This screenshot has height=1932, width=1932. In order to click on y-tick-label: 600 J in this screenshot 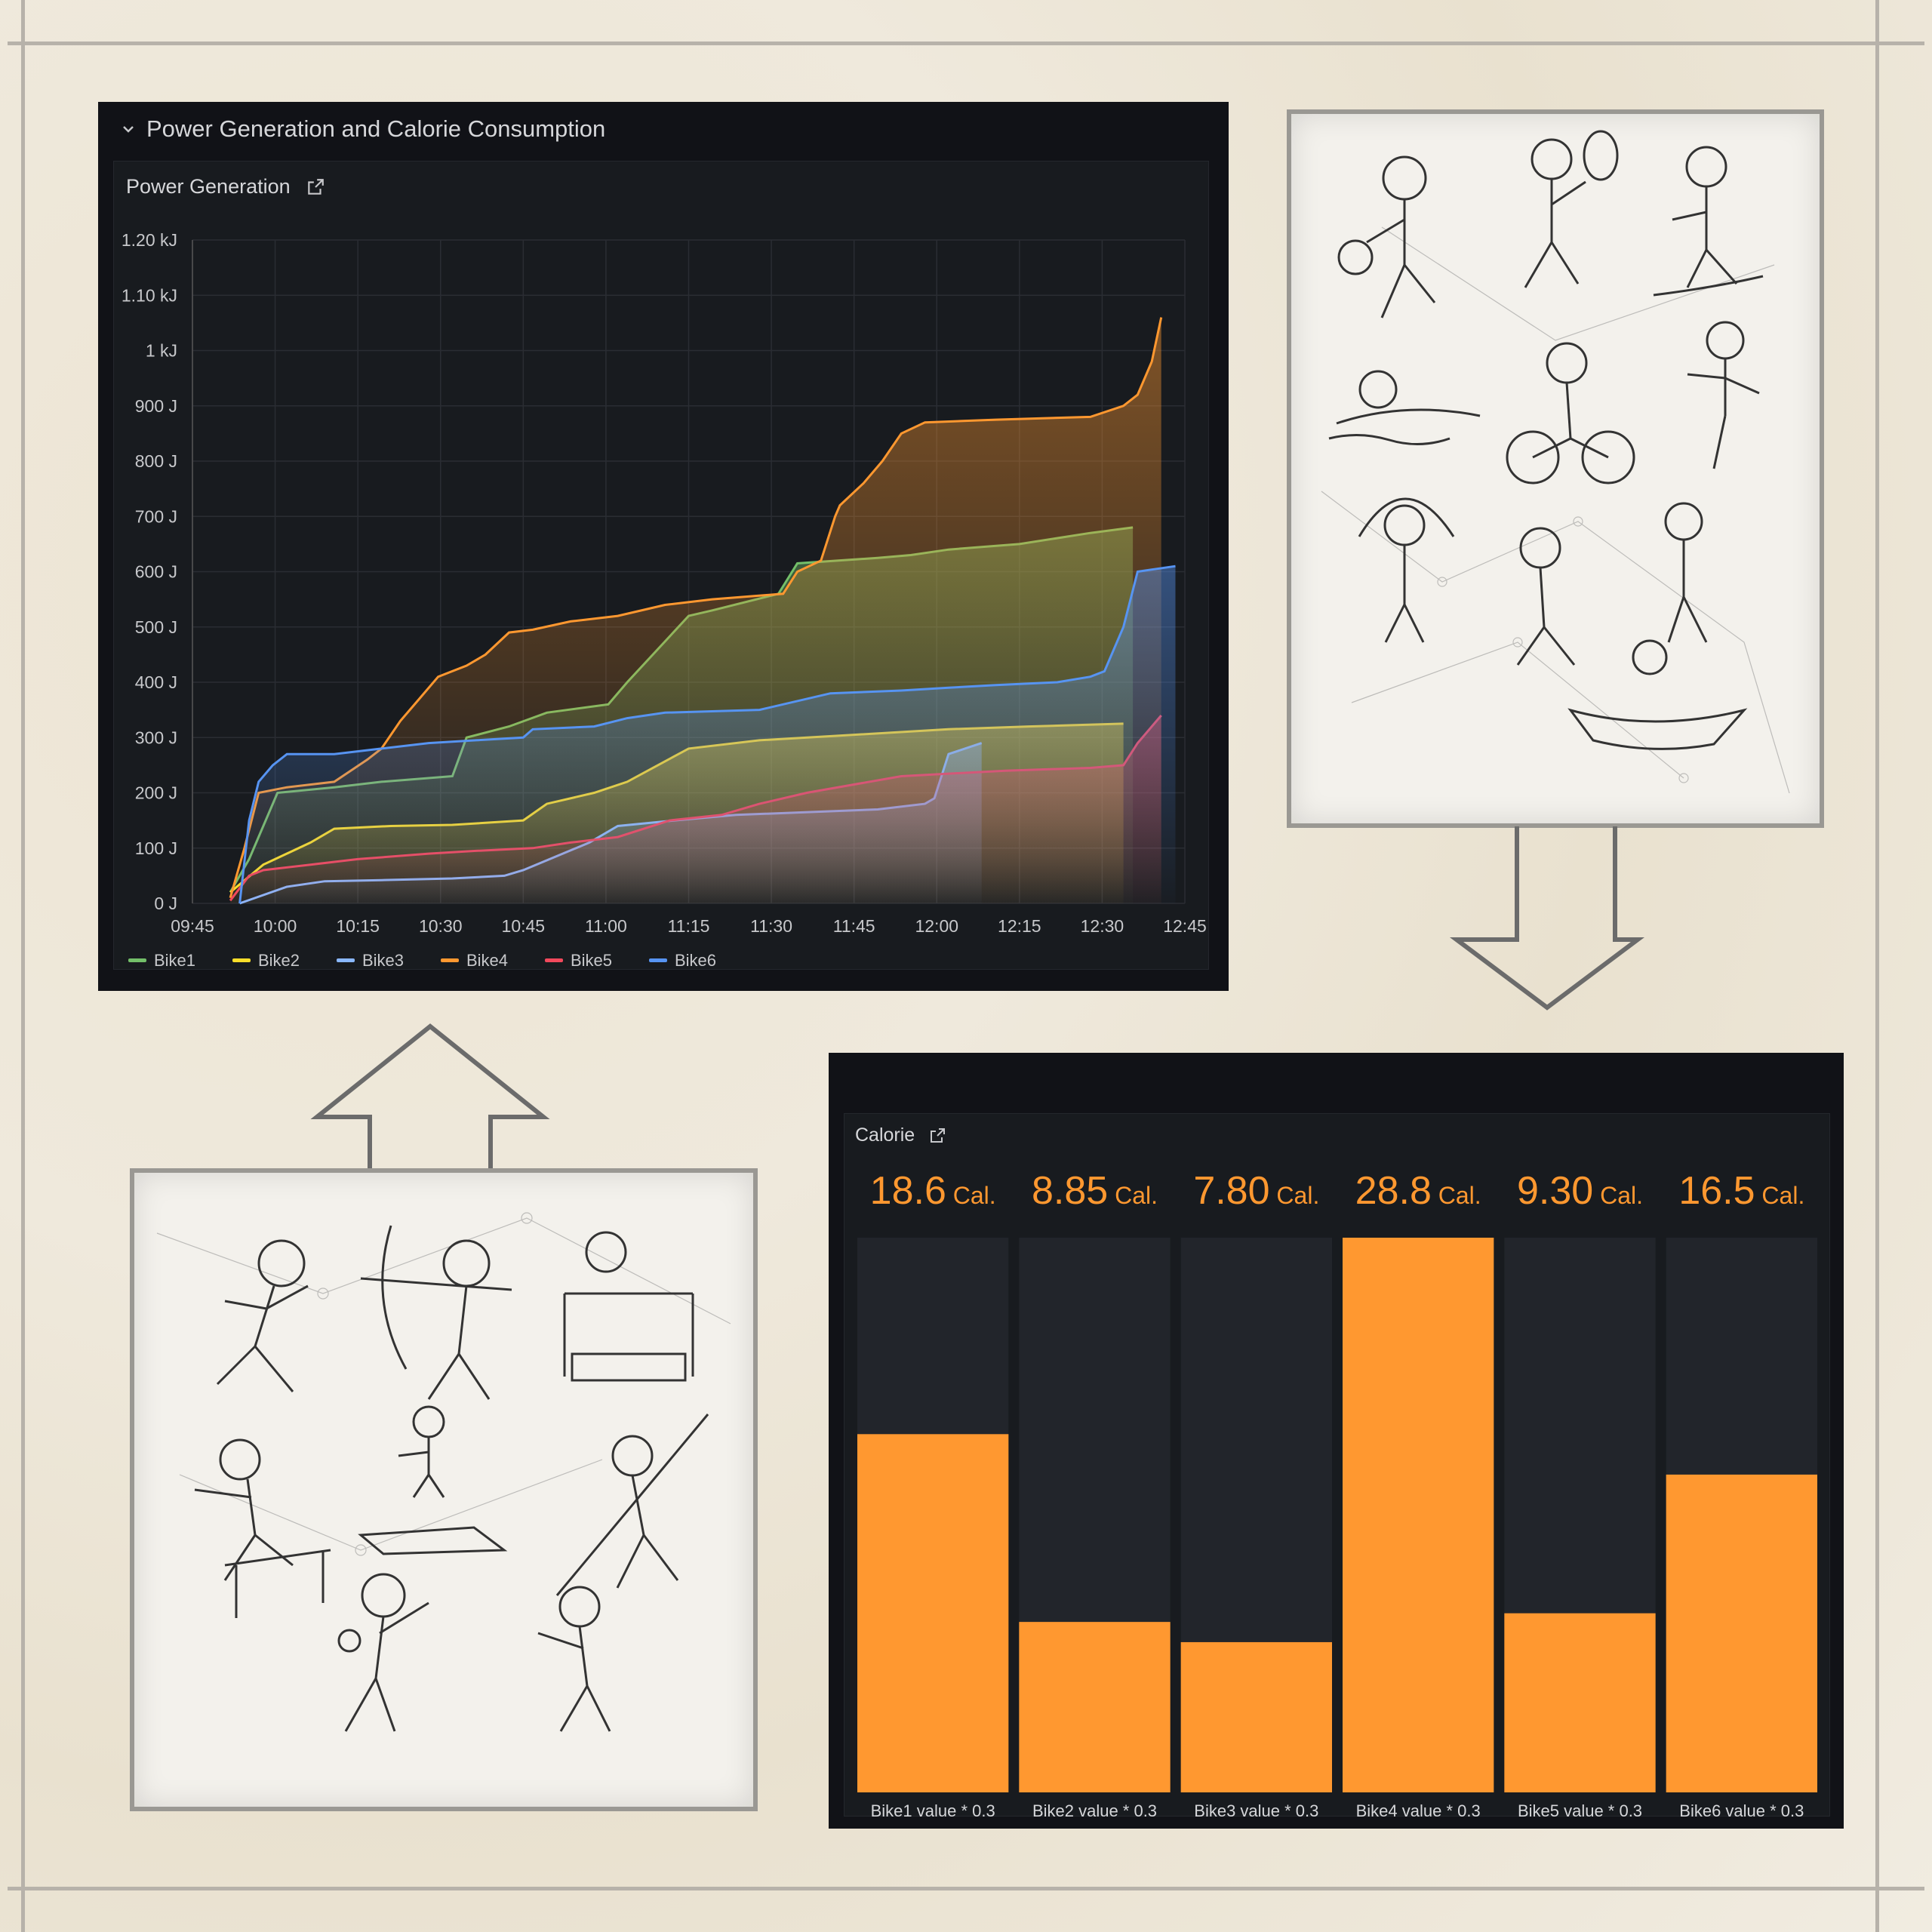, I will do `click(156, 572)`.